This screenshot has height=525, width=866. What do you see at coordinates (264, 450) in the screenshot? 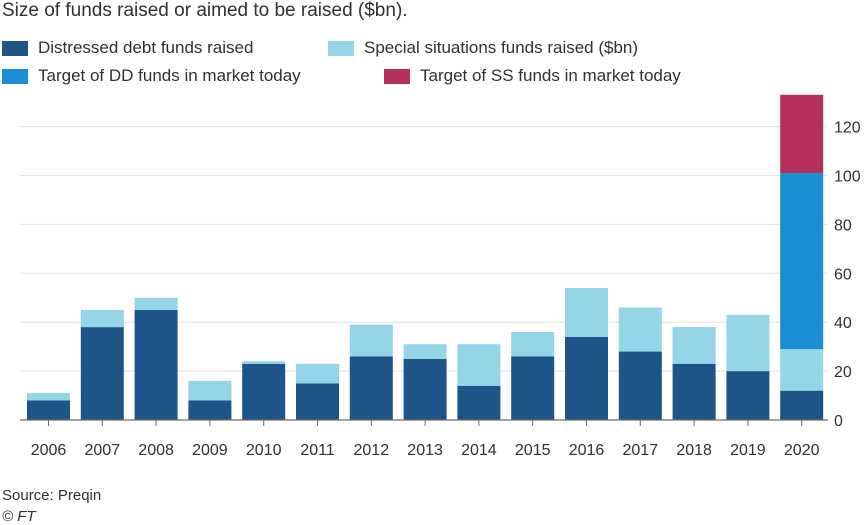
I see `x-tick-label-2010: 2010` at bounding box center [264, 450].